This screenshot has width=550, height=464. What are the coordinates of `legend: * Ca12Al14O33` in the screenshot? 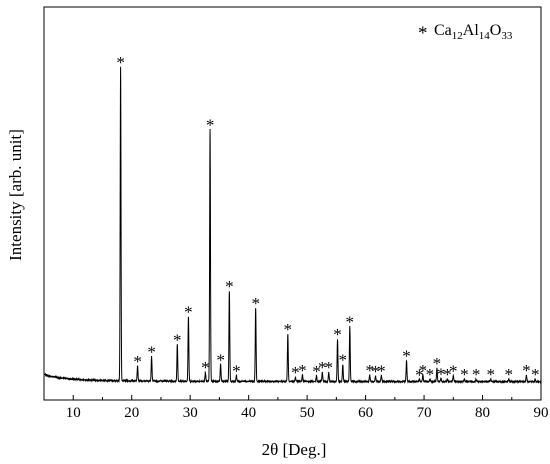 It's located at (465, 33).